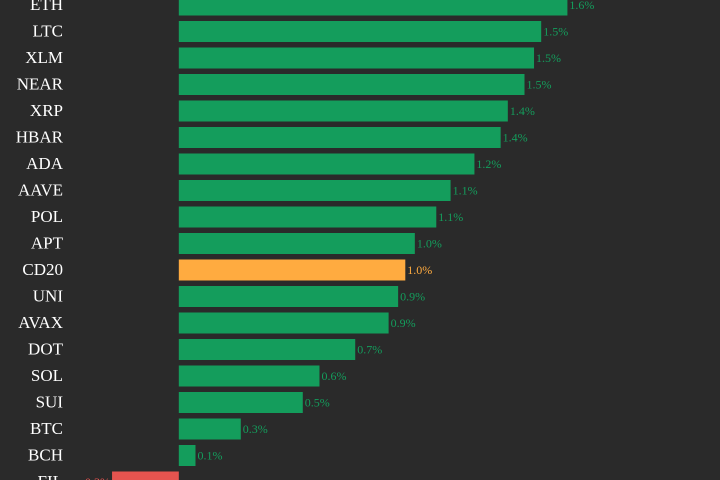 Image resolution: width=720 pixels, height=480 pixels. I want to click on category-label: ADA, so click(45, 163).